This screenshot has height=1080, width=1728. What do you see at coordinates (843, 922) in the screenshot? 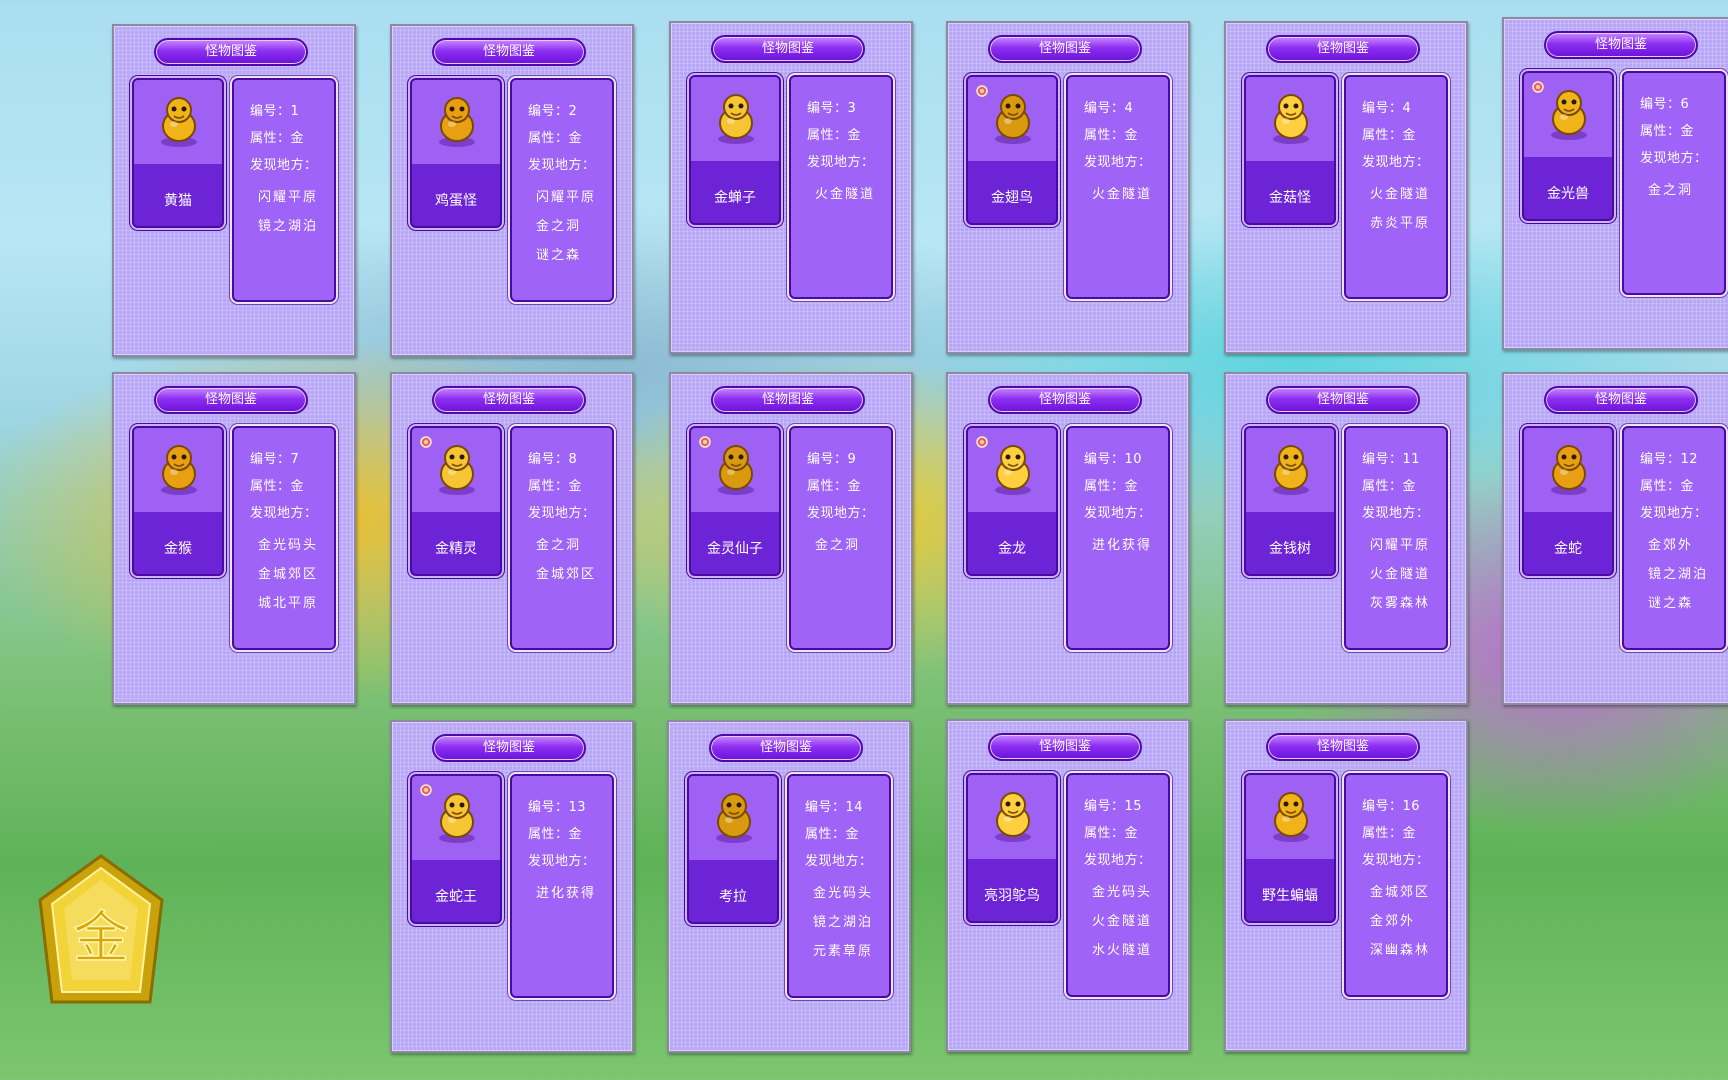
I see `location-text: 镜之湖泊` at bounding box center [843, 922].